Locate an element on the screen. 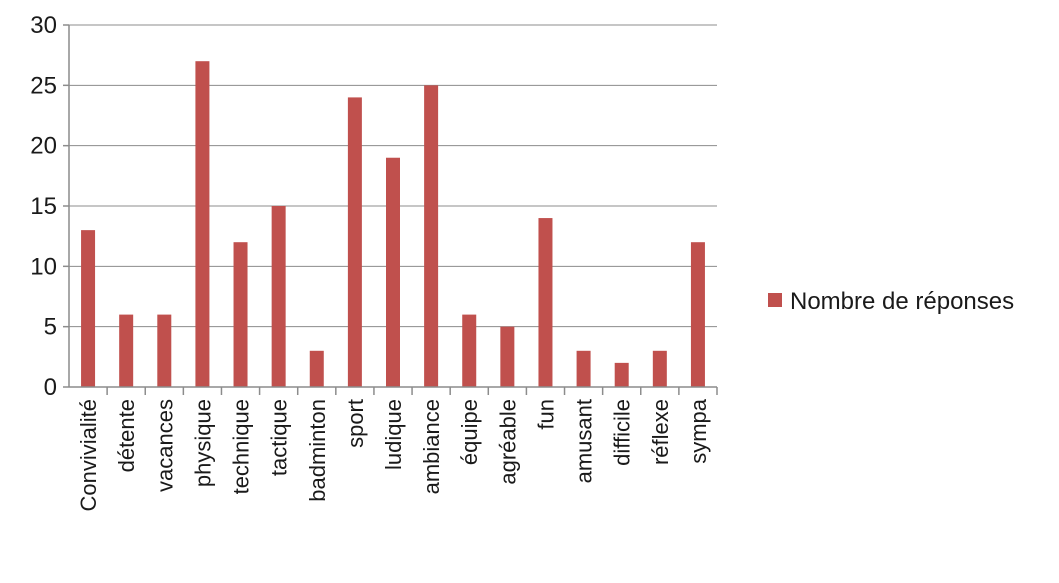  y-tick-label-15: 15 is located at coordinates (43, 206).